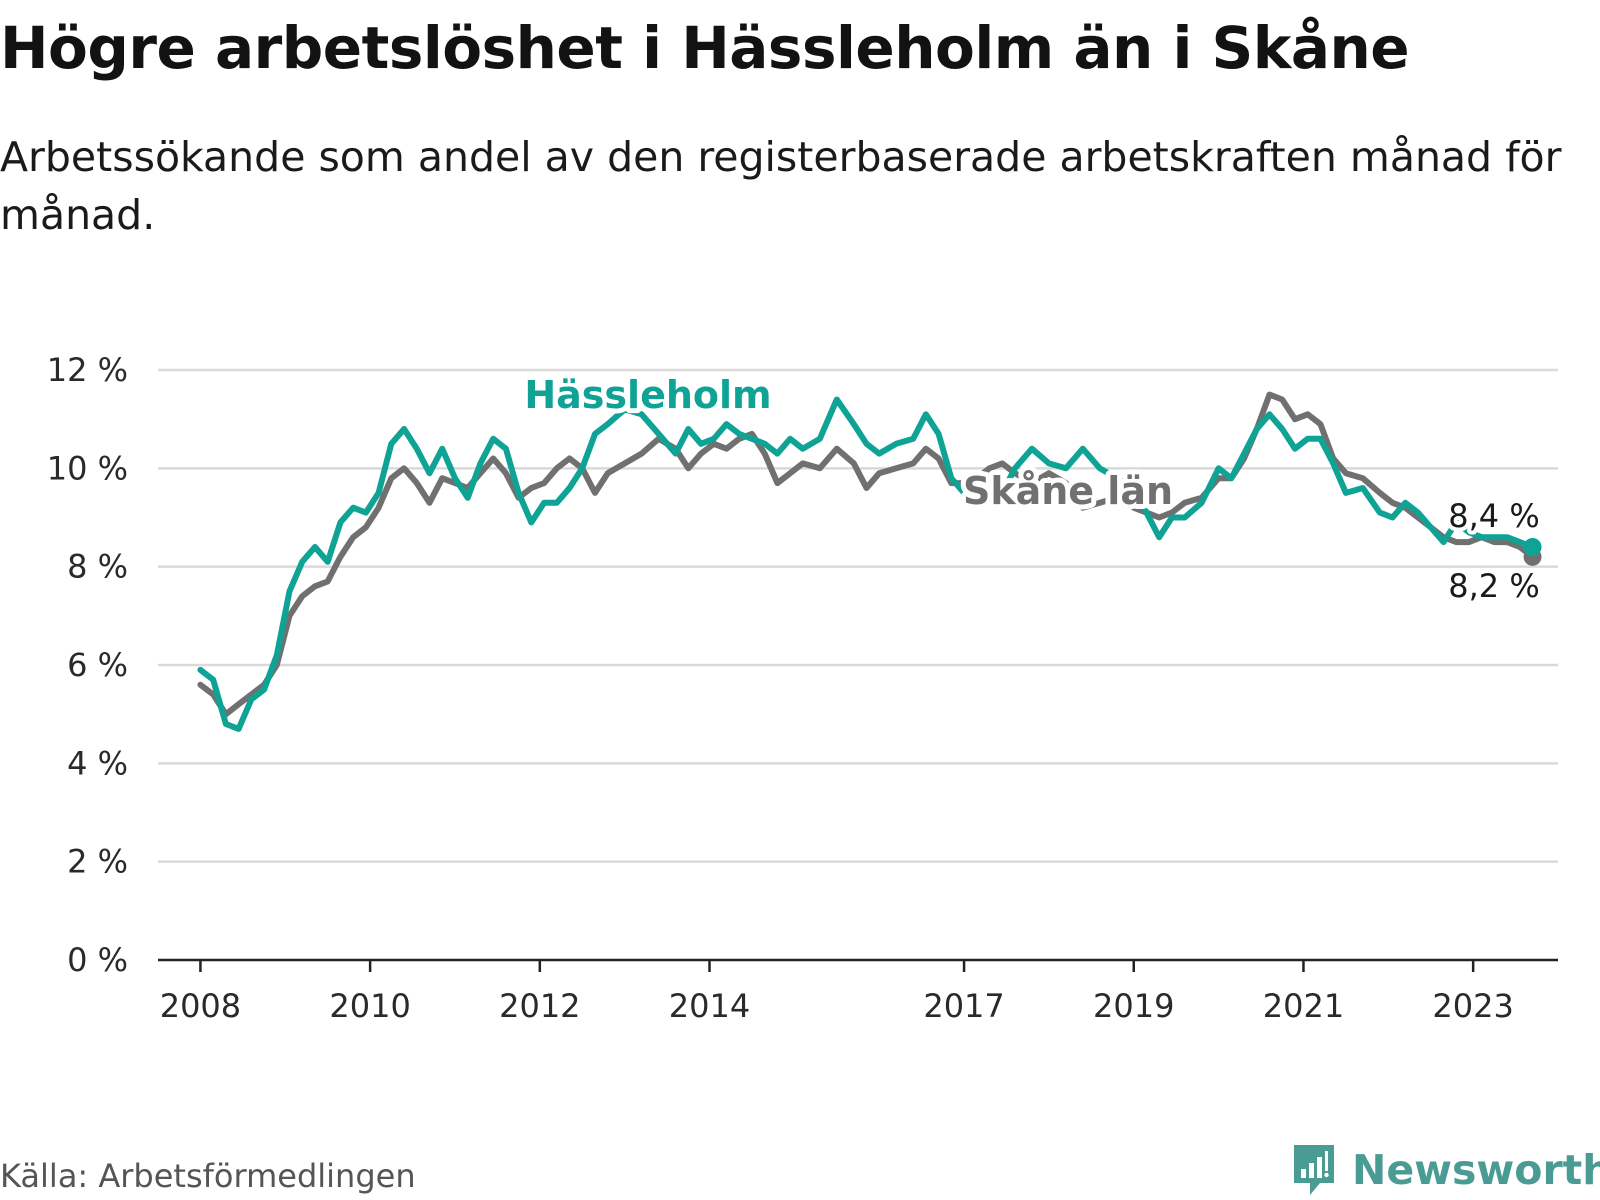 This screenshot has width=1600, height=1200. What do you see at coordinates (97, 960) in the screenshot?
I see `y-tick-label: 0 %` at bounding box center [97, 960].